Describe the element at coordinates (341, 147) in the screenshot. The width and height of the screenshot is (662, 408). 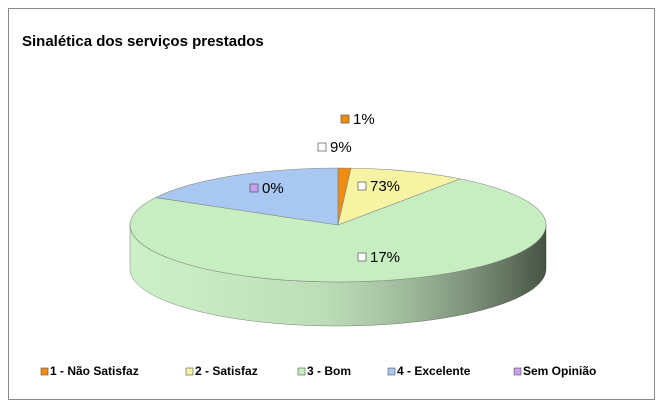
I see `data-label: 9%` at that location.